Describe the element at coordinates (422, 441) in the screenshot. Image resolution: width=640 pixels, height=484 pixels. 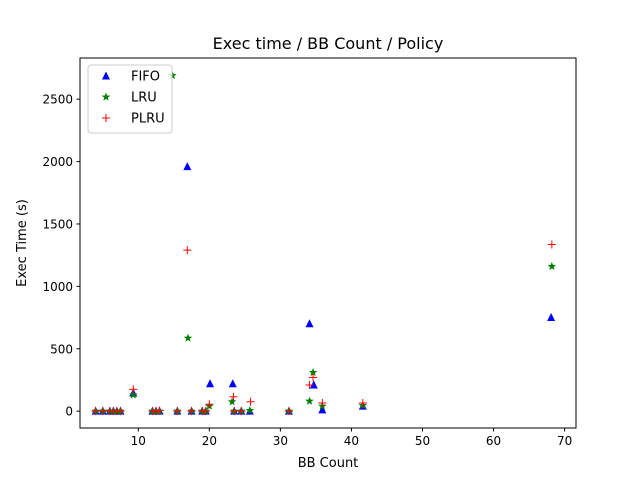
I see `x-tick-label: 50` at that location.